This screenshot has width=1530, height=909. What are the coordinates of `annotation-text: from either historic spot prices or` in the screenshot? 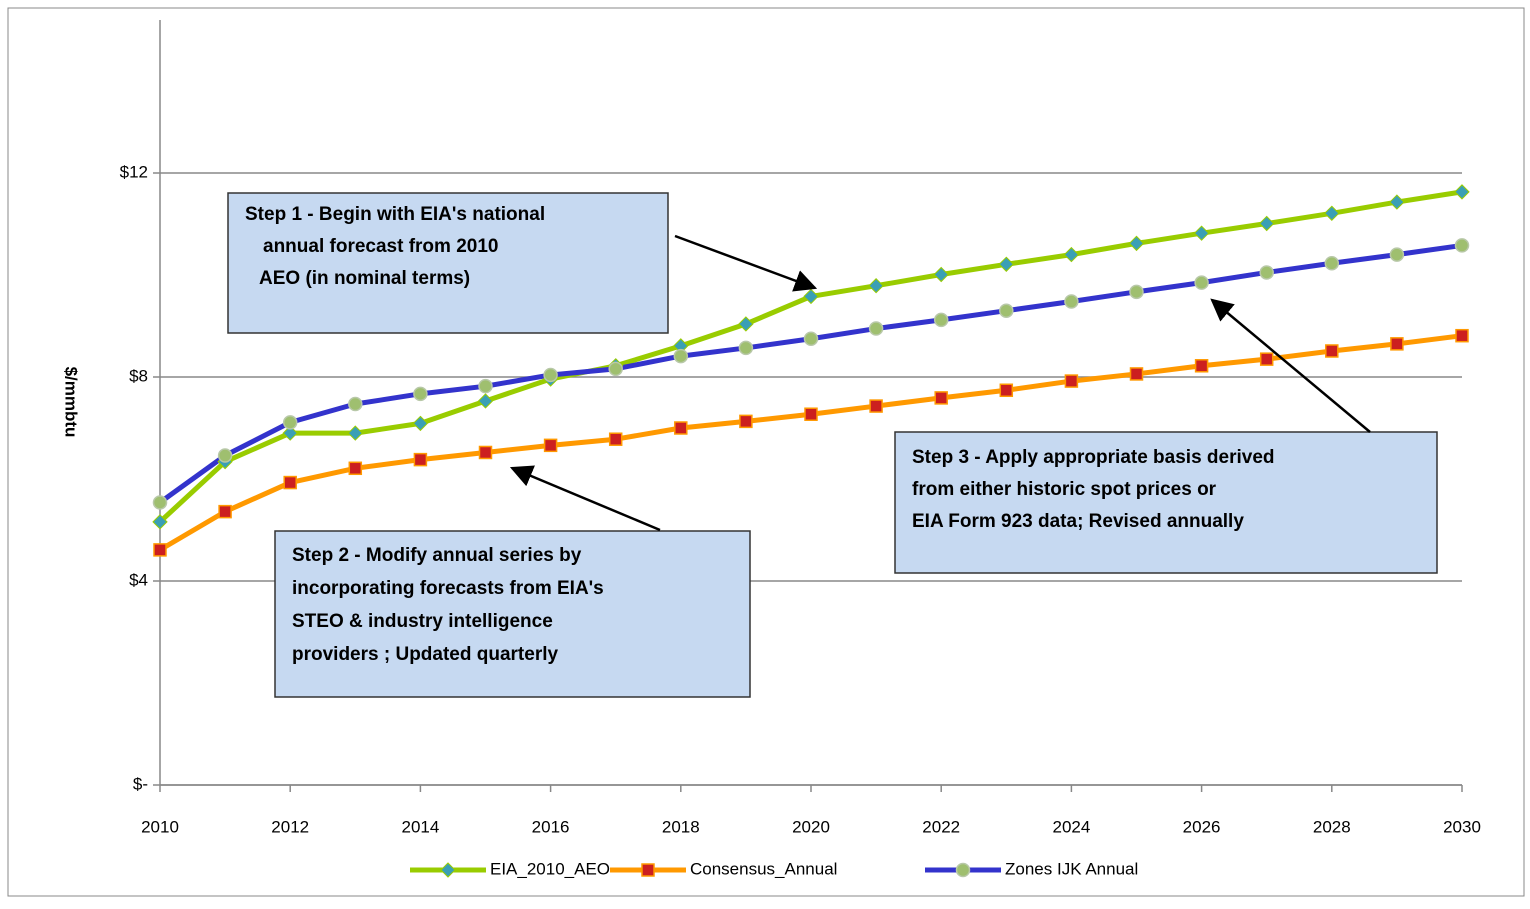 It's located at (1064, 489).